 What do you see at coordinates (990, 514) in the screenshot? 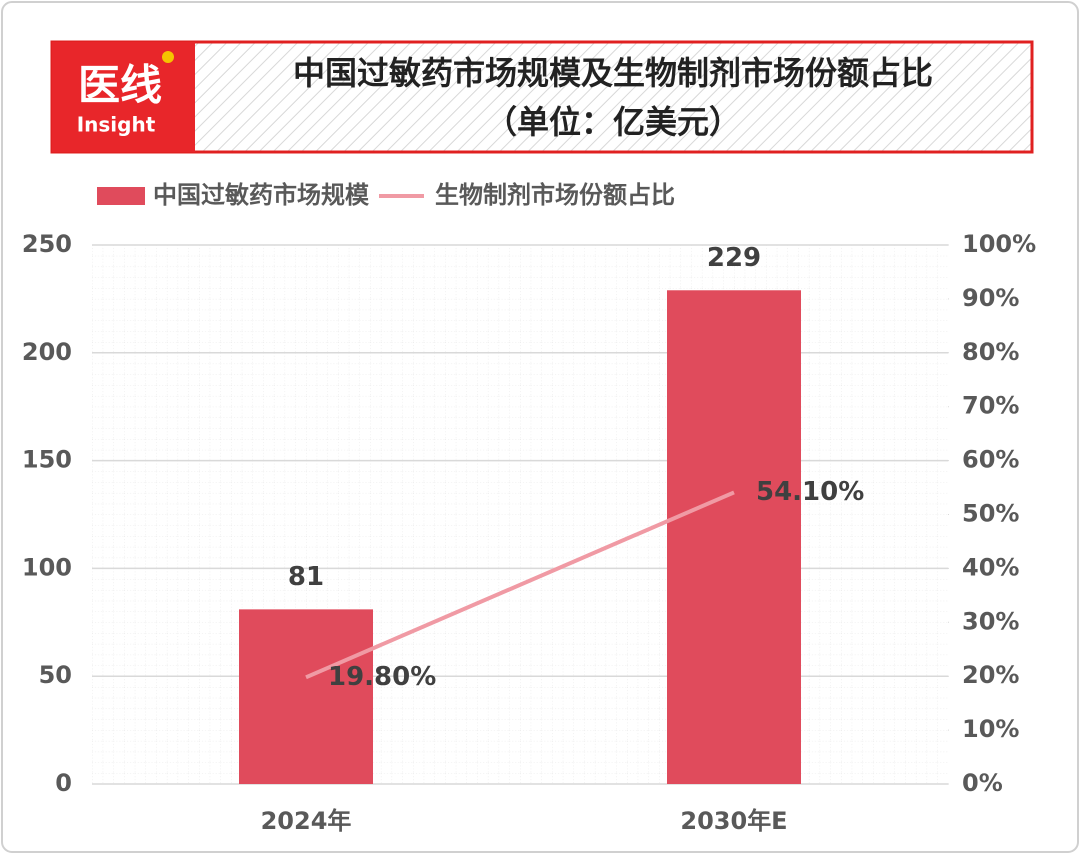
I see `y2-tick-label: 50%` at bounding box center [990, 514].